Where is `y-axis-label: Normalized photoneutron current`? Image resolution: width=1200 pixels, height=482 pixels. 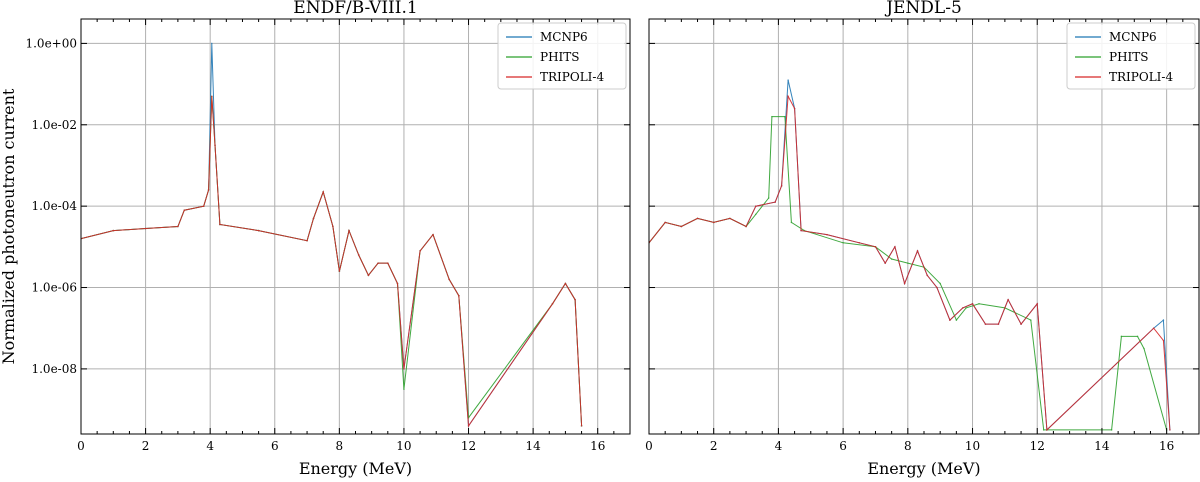 y-axis-label: Normalized photoneutron current is located at coordinates (9, 226).